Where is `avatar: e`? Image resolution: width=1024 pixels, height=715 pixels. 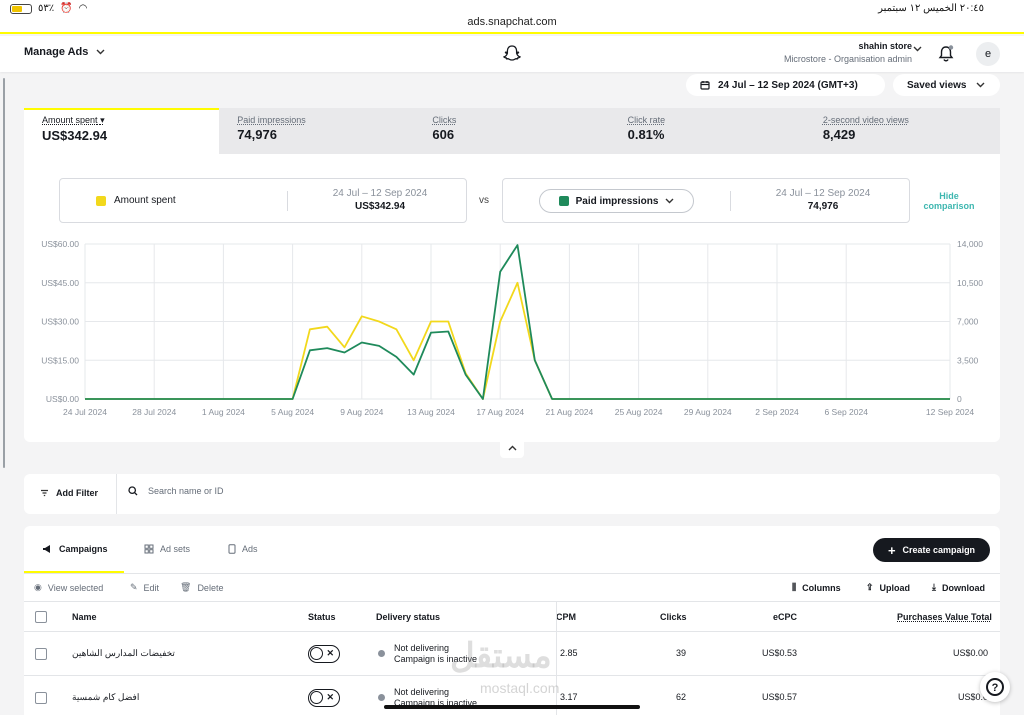 avatar: e is located at coordinates (988, 54).